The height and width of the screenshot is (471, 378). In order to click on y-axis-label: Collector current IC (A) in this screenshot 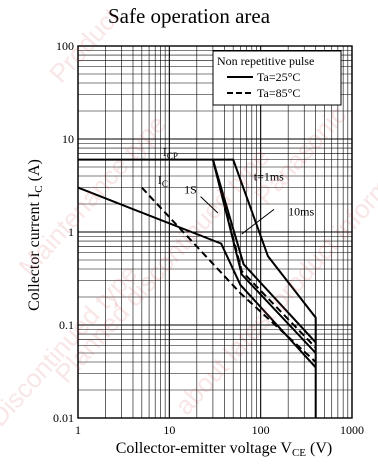, I will do `click(35, 235)`.